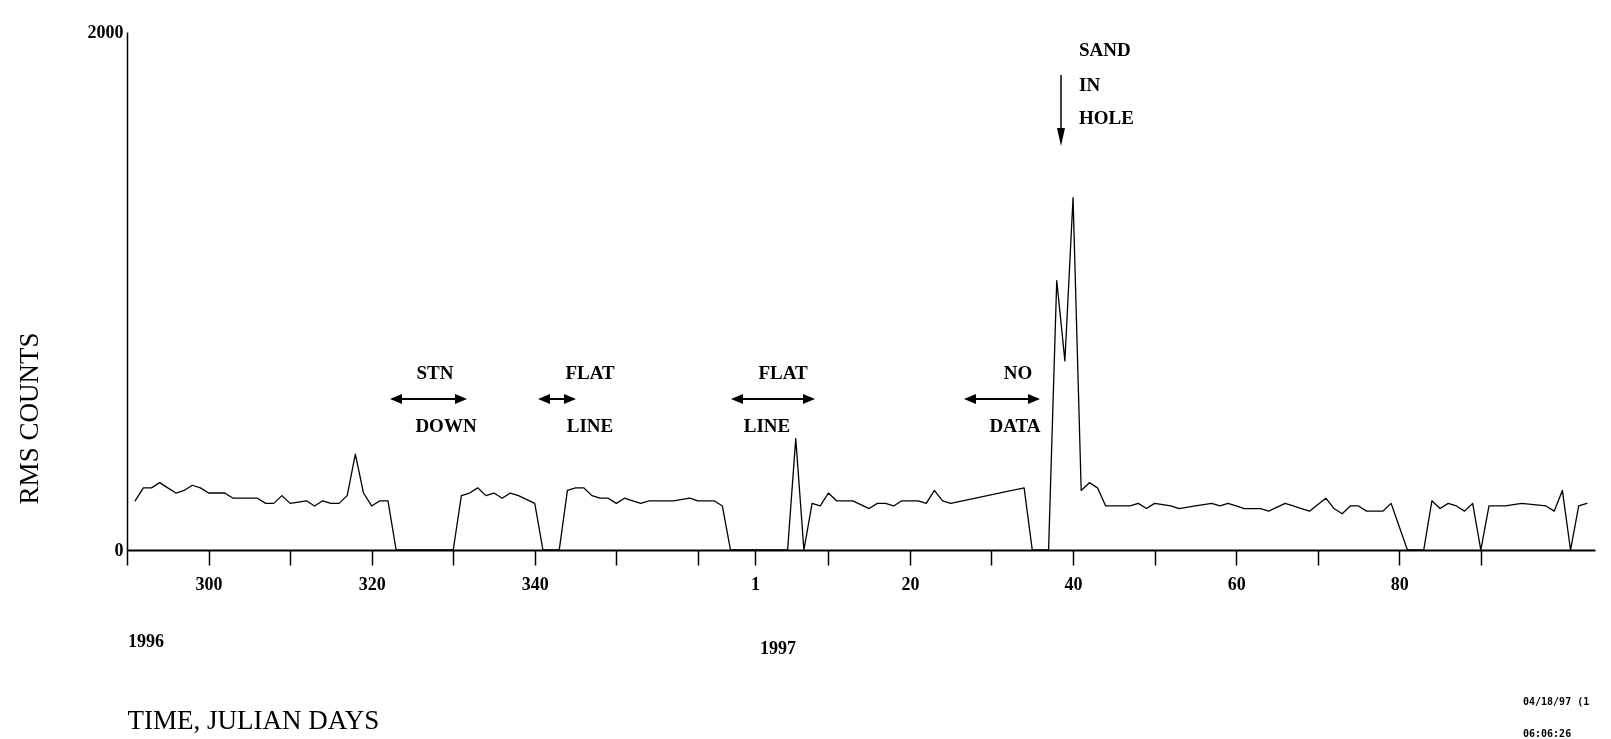 Image resolution: width=1611 pixels, height=739 pixels. What do you see at coordinates (1090, 84) in the screenshot?
I see `annotation: IN` at bounding box center [1090, 84].